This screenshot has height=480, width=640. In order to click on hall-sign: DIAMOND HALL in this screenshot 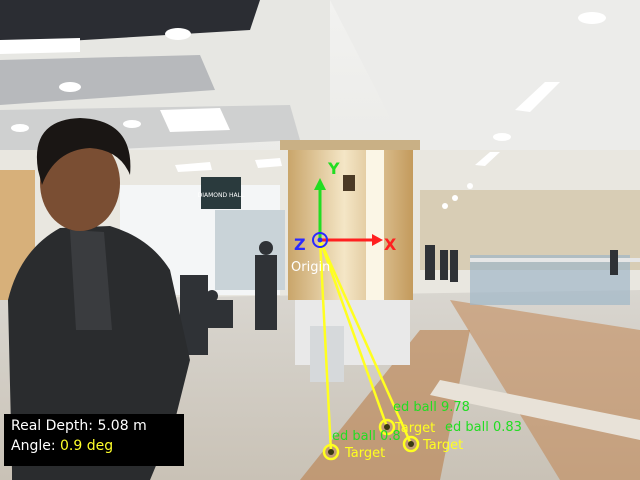, I will do `click(221, 195)`.